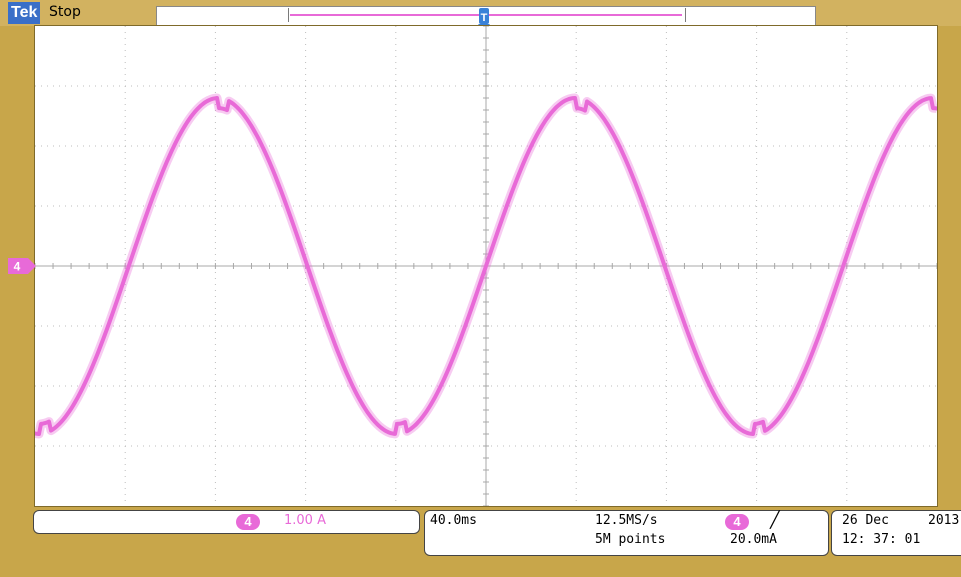 This screenshot has width=961, height=577. What do you see at coordinates (865, 520) in the screenshot?
I see `date-day-month: 26 Dec` at bounding box center [865, 520].